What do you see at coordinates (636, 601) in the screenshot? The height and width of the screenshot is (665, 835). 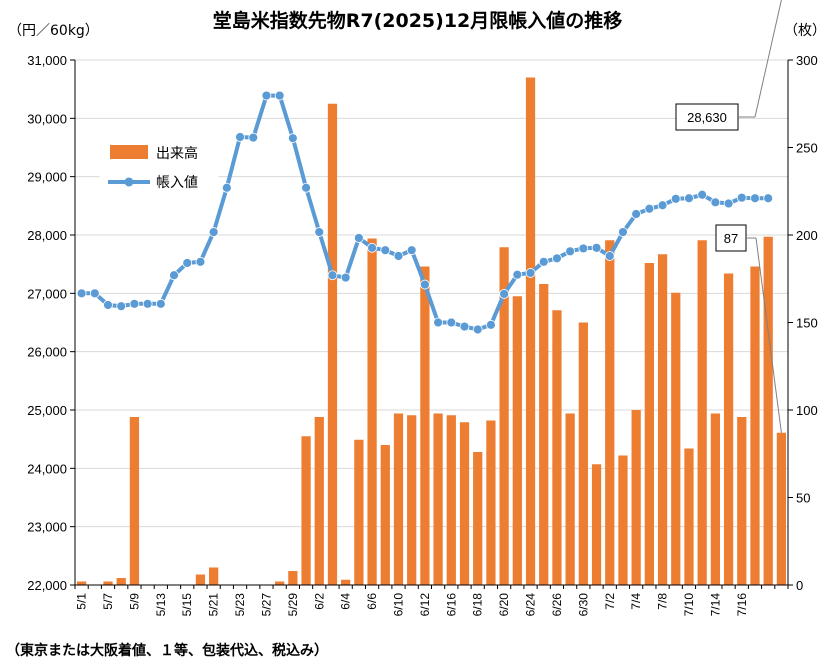 I see `x-tick-label: 7/4` at bounding box center [636, 601].